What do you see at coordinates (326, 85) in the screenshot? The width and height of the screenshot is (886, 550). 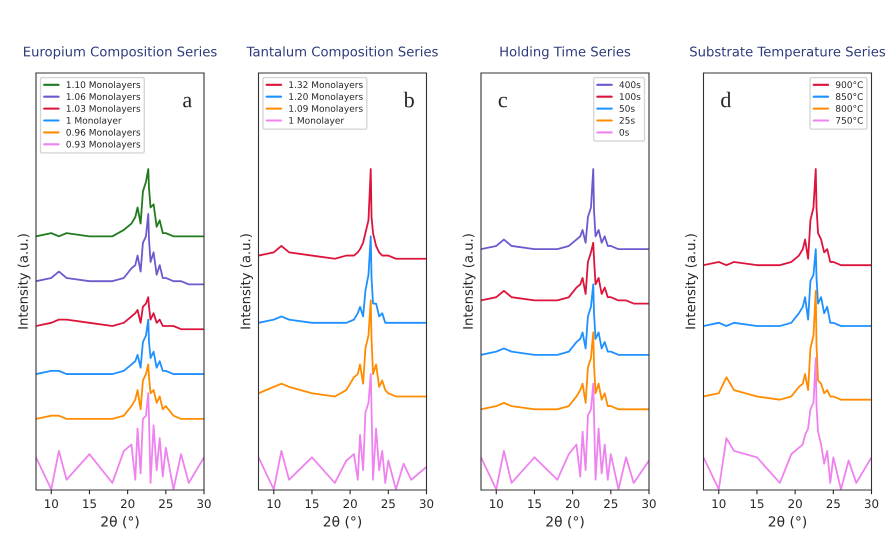 I see `legend-label: 1.32 Monolayers` at bounding box center [326, 85].